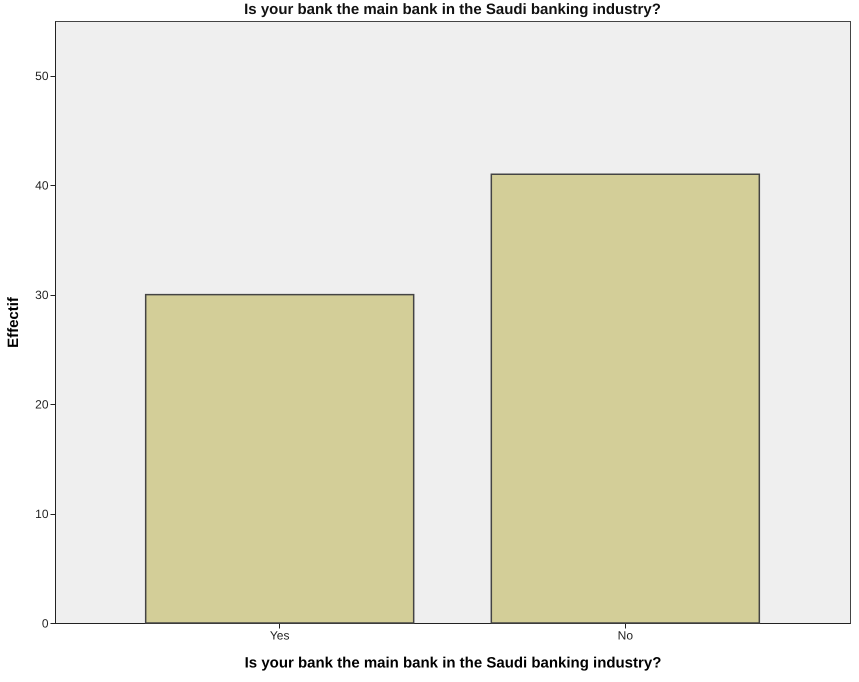 This screenshot has height=682, width=859. What do you see at coordinates (42, 185) in the screenshot?
I see `y-tick-label: 40` at bounding box center [42, 185].